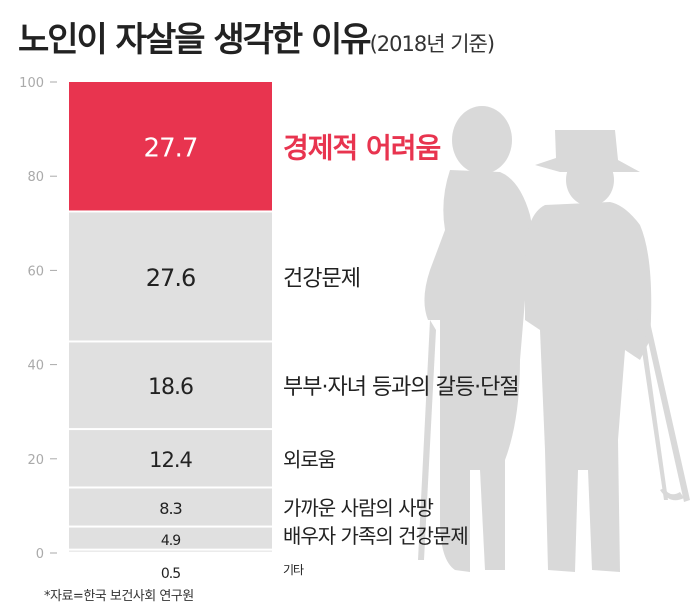  Describe the element at coordinates (309, 459) in the screenshot. I see `category-label: 외로움` at that location.